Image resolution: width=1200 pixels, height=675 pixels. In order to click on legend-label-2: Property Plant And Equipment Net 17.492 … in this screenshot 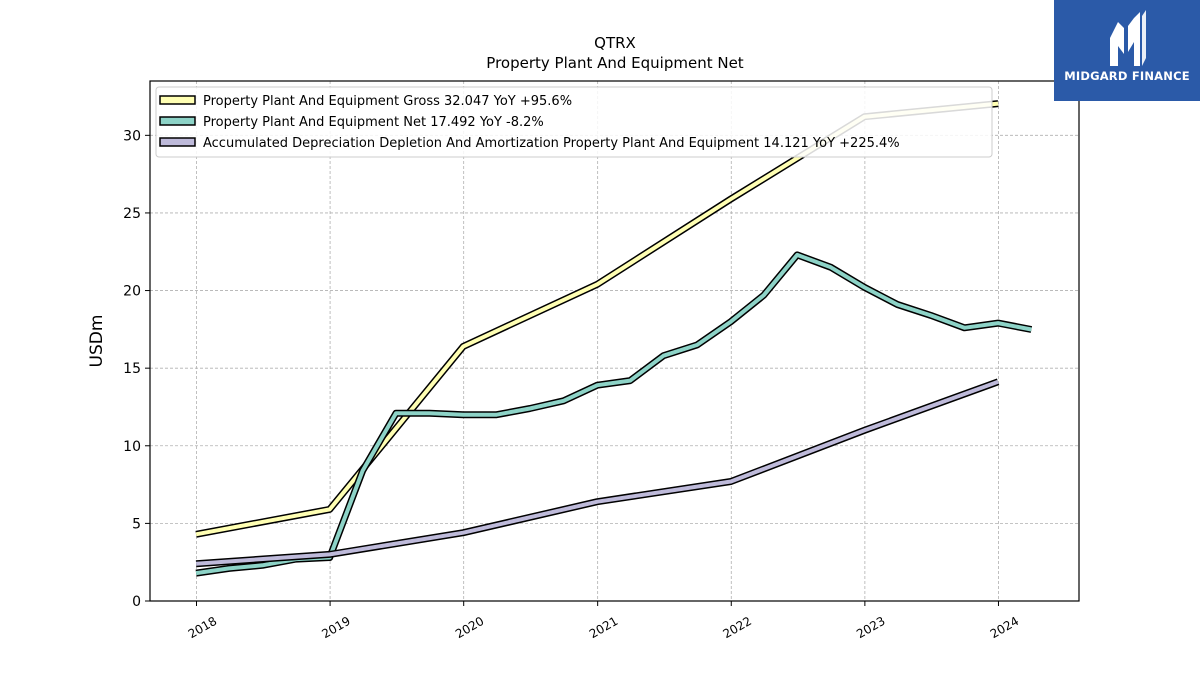, I will do `click(373, 122)`.